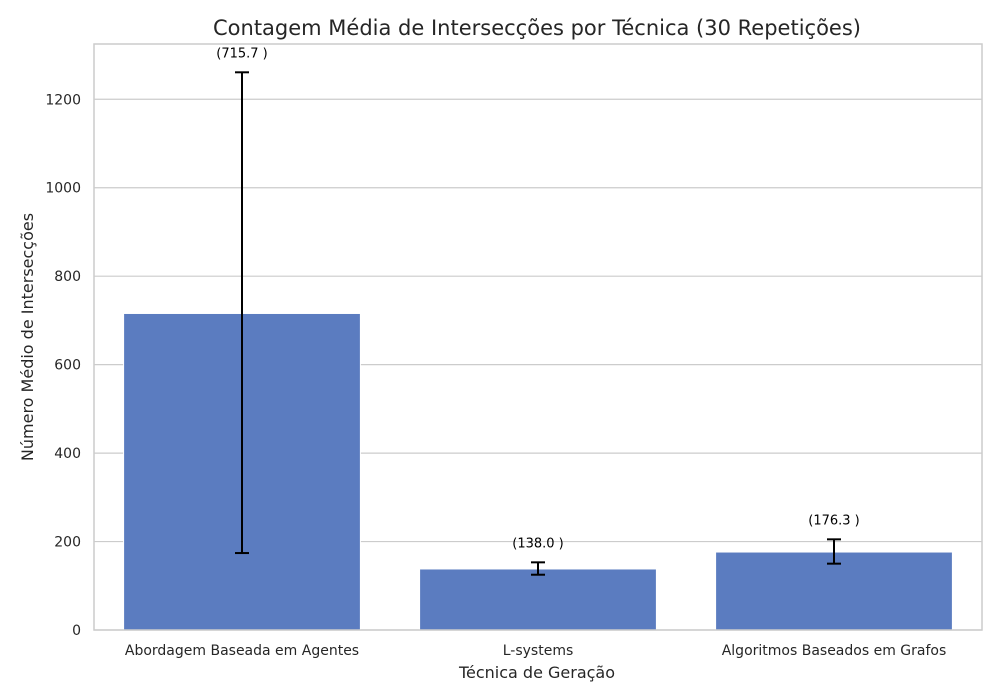  I want to click on y-tick-label: 800, so click(67, 277).